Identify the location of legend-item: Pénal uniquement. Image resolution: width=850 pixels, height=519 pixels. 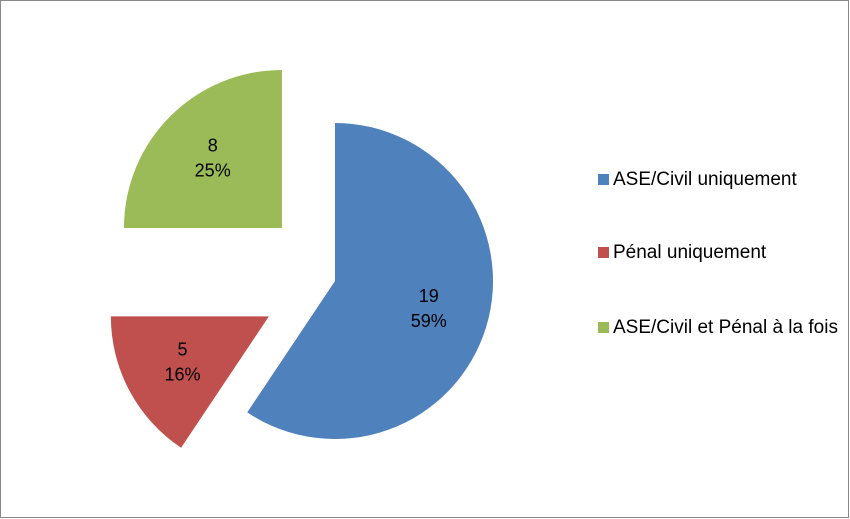
(723, 253).